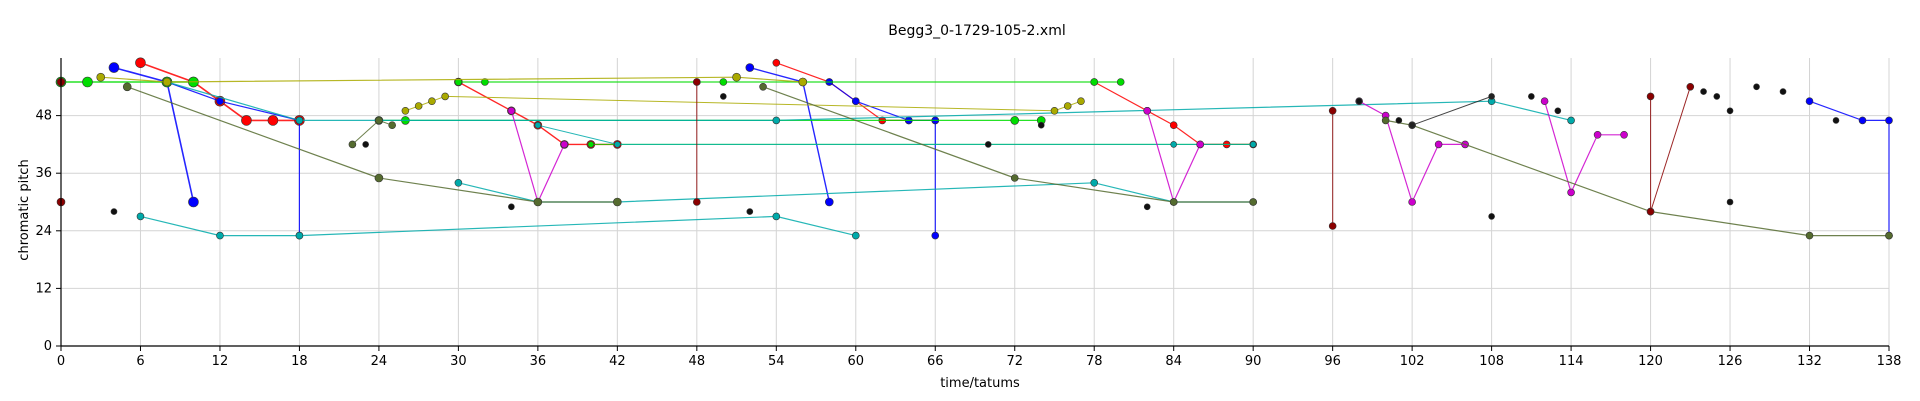  I want to click on x-tick-label: 138, so click(1889, 361).